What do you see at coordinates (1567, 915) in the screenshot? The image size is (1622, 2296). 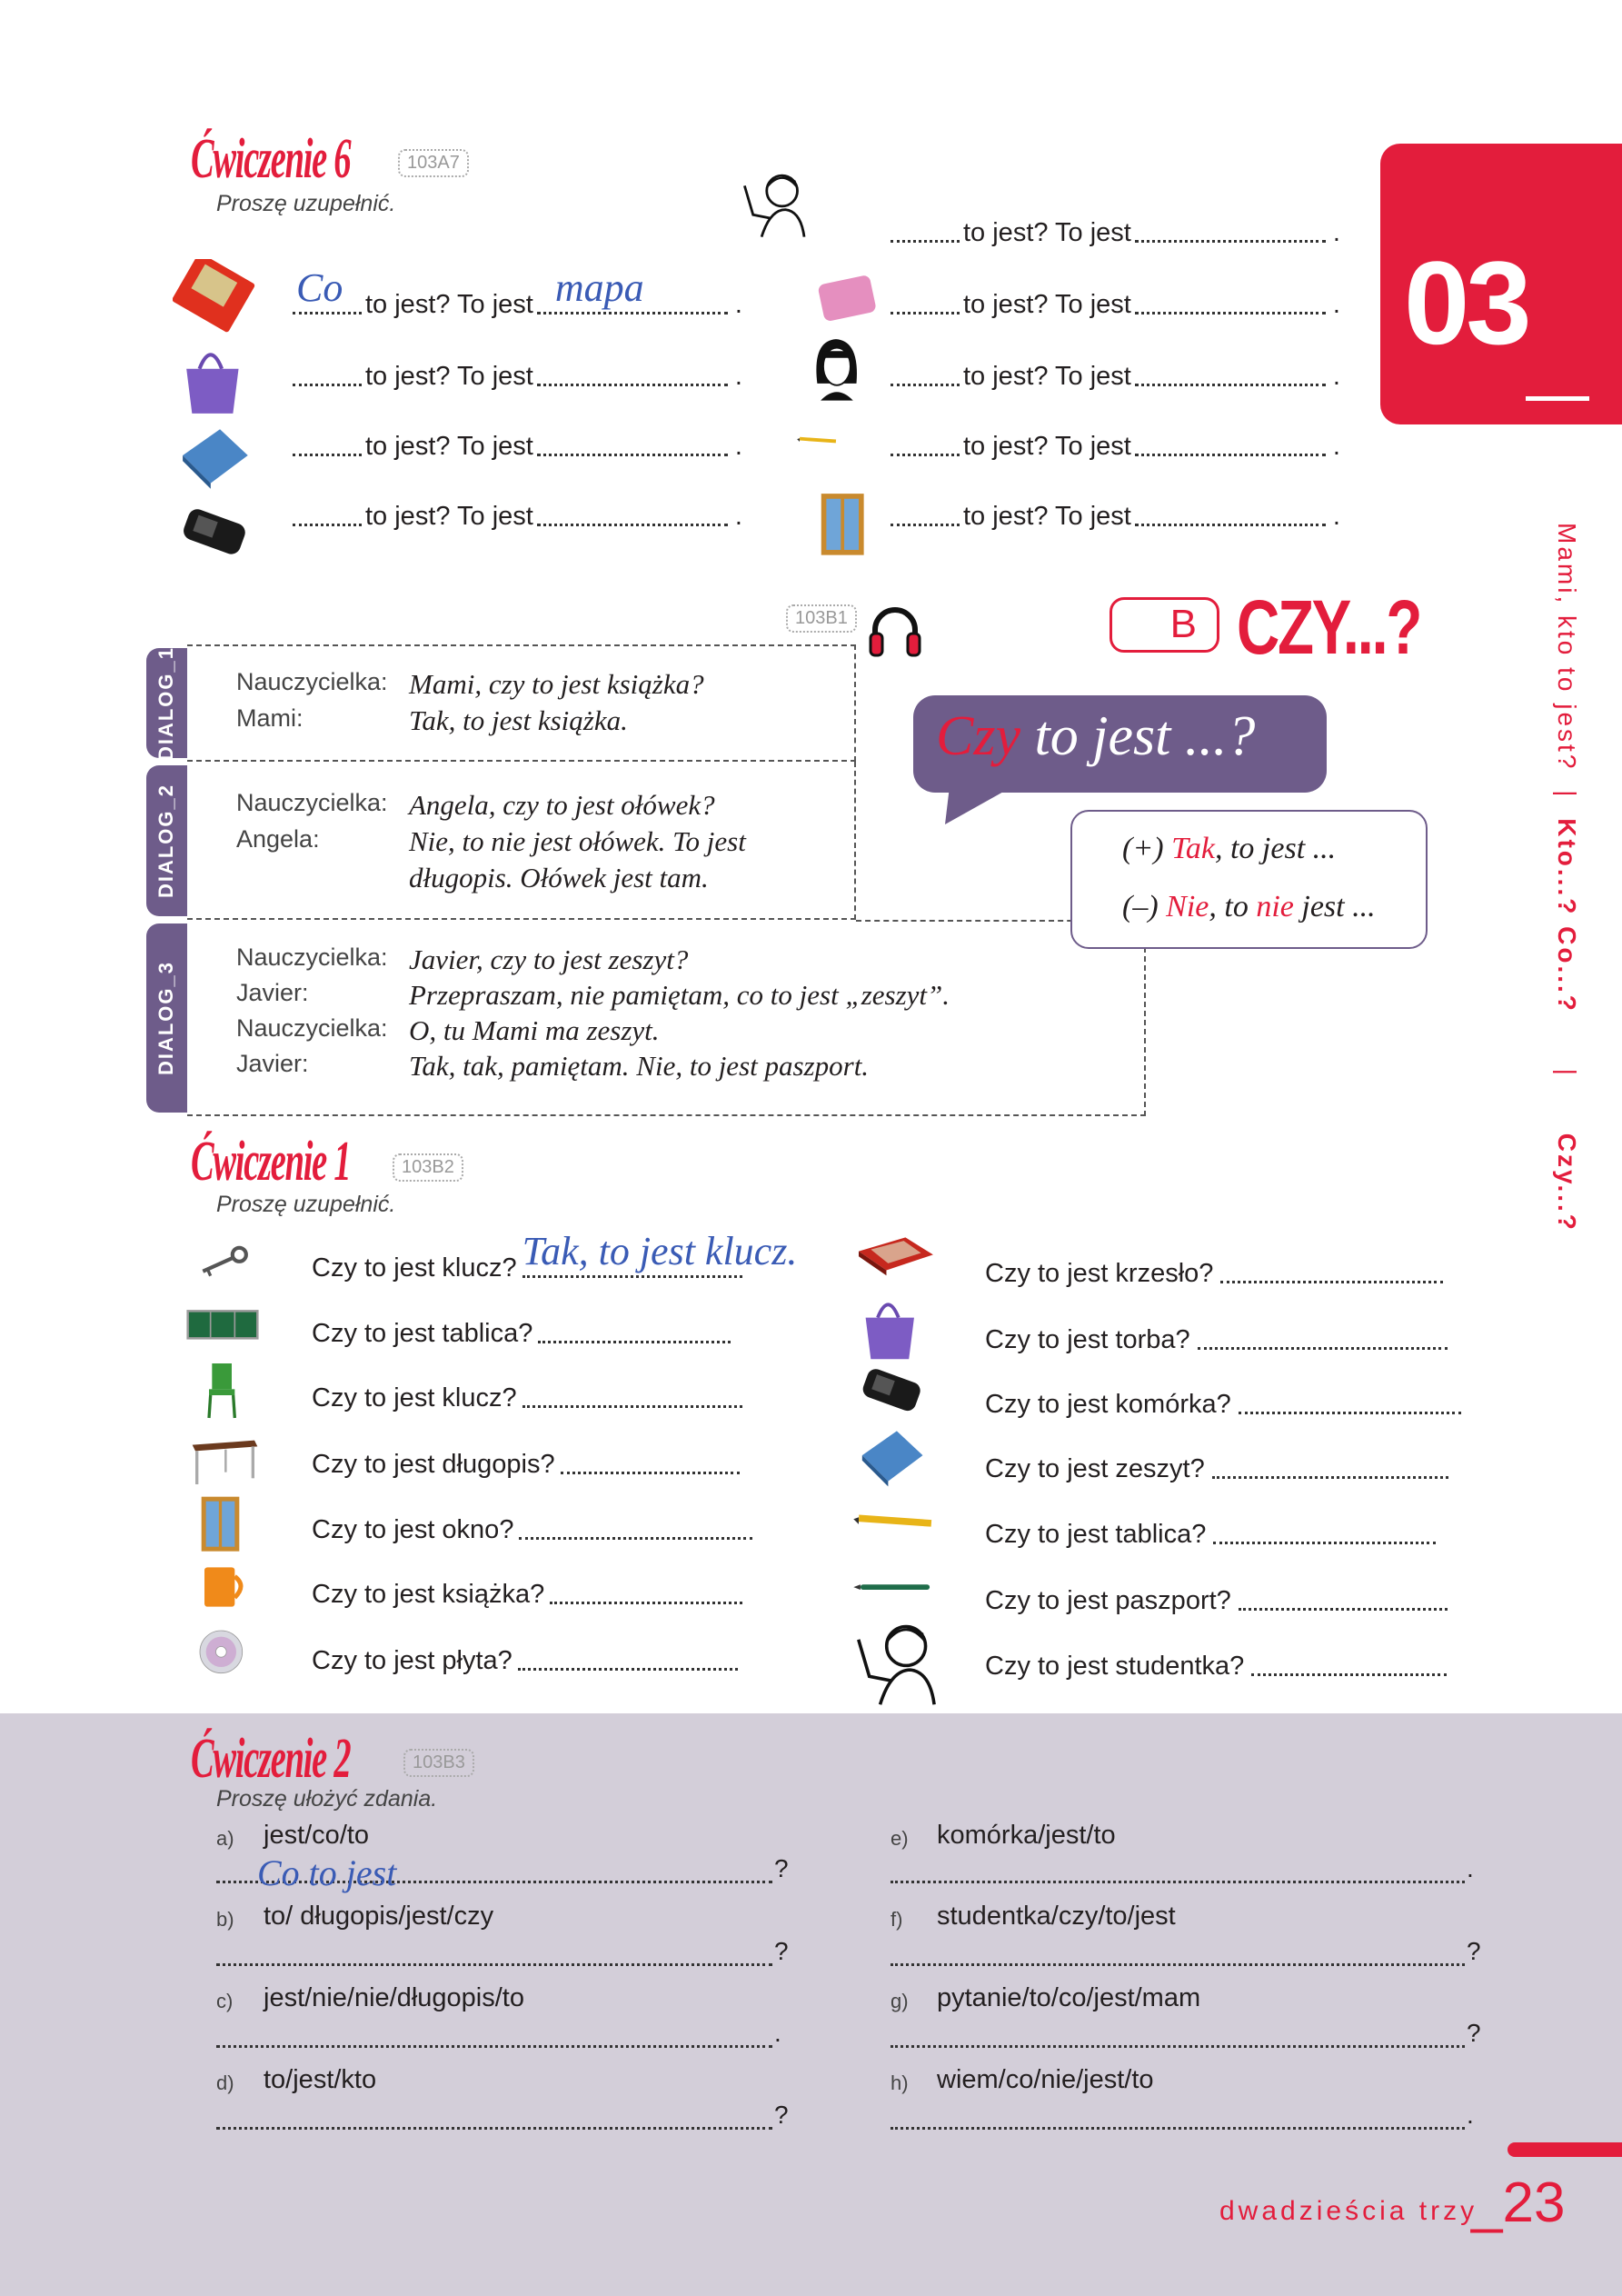 I see `side-nav-item-kto-co: Kto...? Co...?` at bounding box center [1567, 915].